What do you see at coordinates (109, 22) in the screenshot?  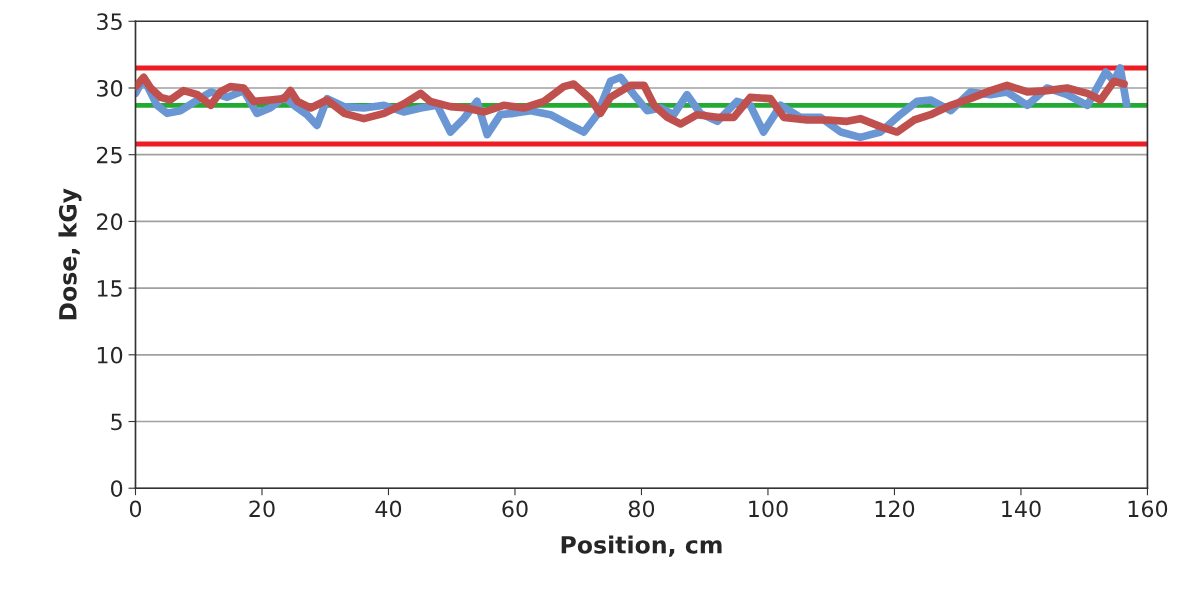 I see `y-tick-label: 35` at bounding box center [109, 22].